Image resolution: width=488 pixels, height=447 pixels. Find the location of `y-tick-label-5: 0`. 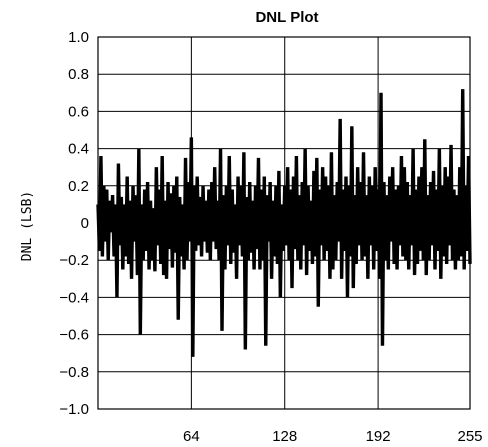

y-tick-label-5: 0 is located at coordinates (85, 223).